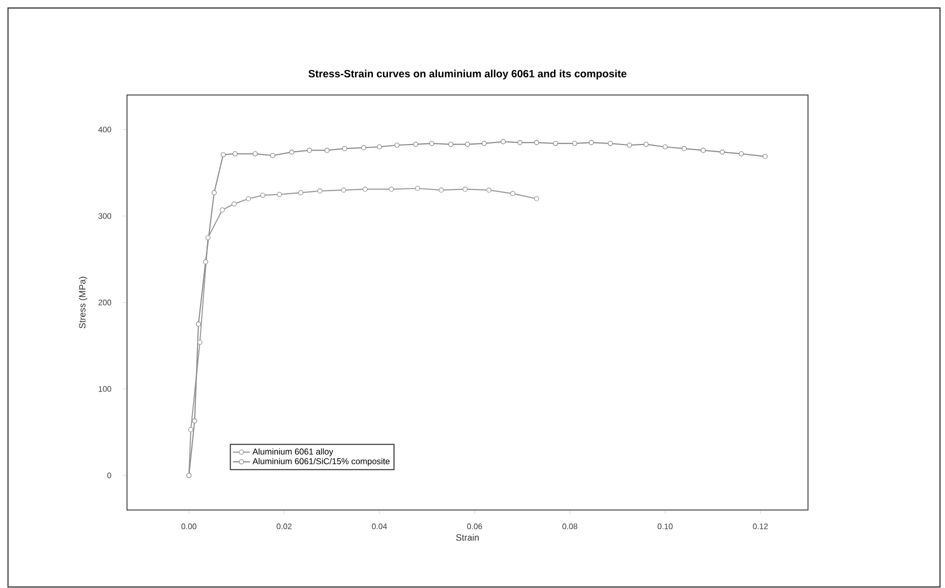 This screenshot has height=588, width=945. I want to click on x-tick-label: 0.06, so click(474, 527).